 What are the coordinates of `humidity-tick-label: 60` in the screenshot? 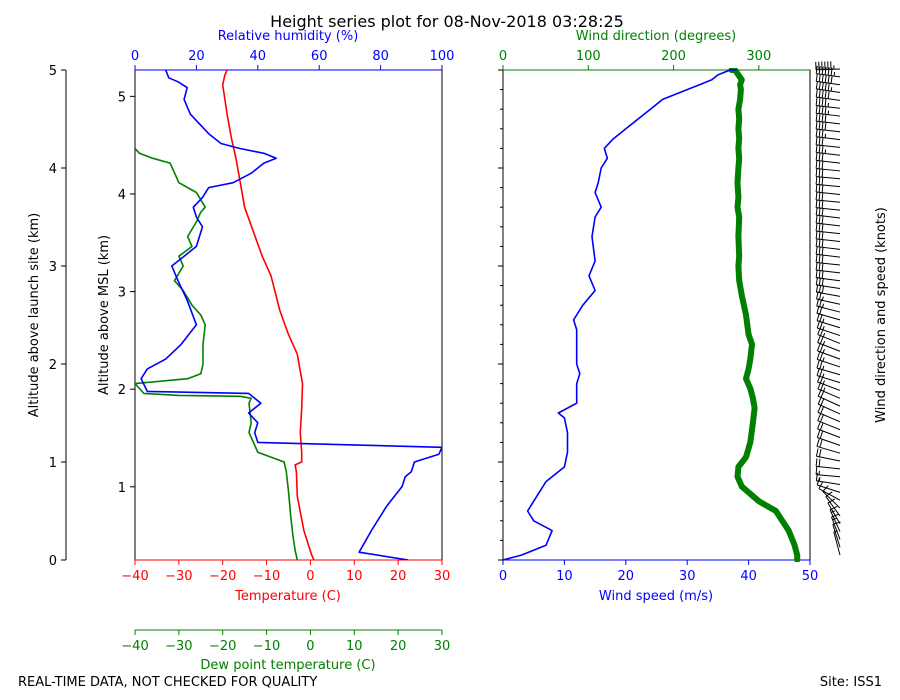 It's located at (319, 56).